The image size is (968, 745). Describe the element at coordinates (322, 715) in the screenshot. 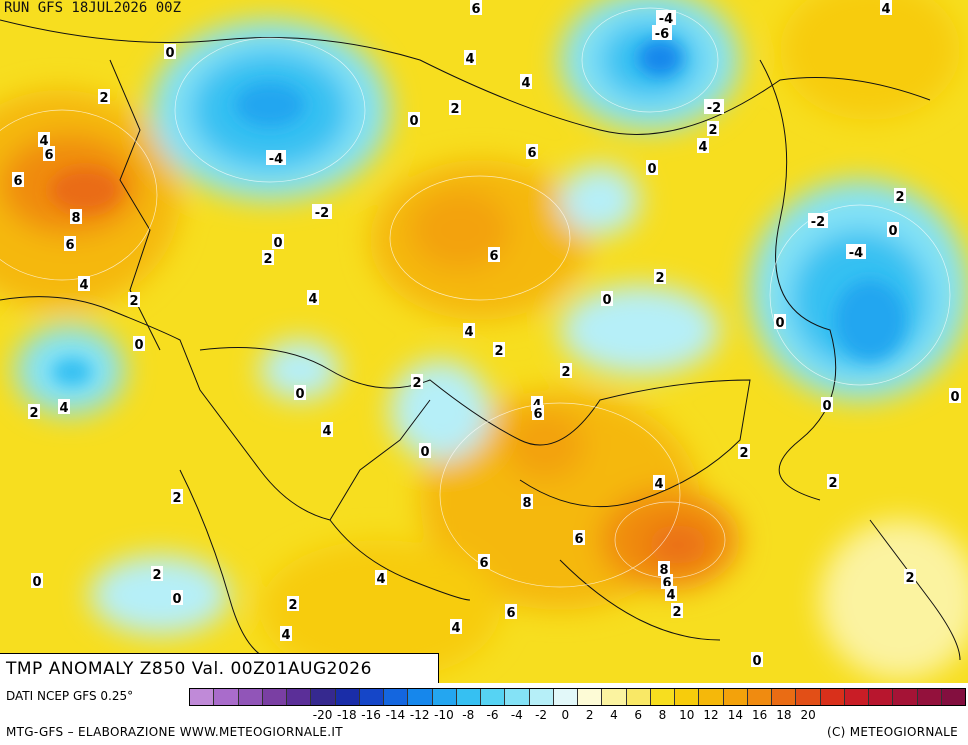

I see `scale-tick-label: -20` at that location.